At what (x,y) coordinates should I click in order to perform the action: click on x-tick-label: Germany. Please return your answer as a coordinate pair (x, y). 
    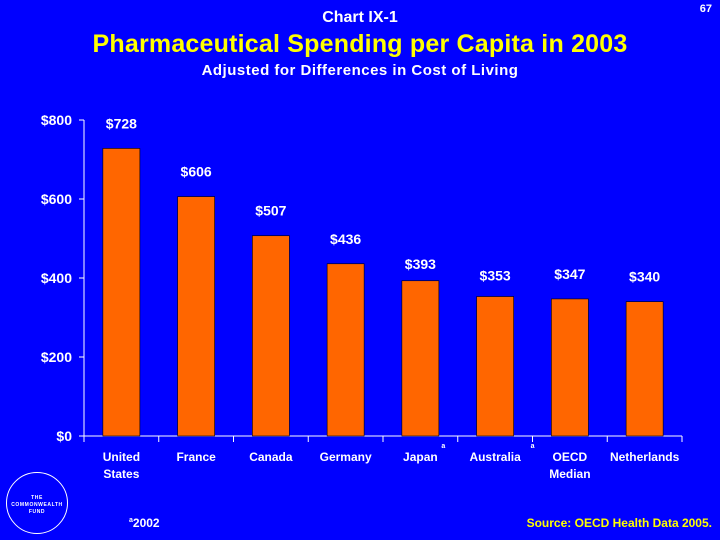
    Looking at the image, I should click on (346, 457).